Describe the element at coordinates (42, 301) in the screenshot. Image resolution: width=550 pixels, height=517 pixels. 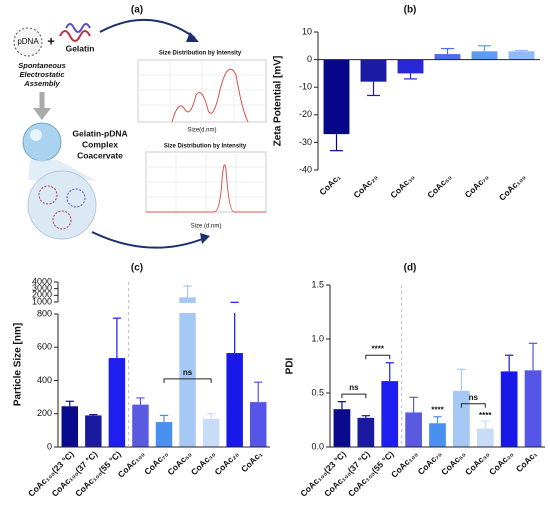
I see `y-tick-label: 1000` at that location.